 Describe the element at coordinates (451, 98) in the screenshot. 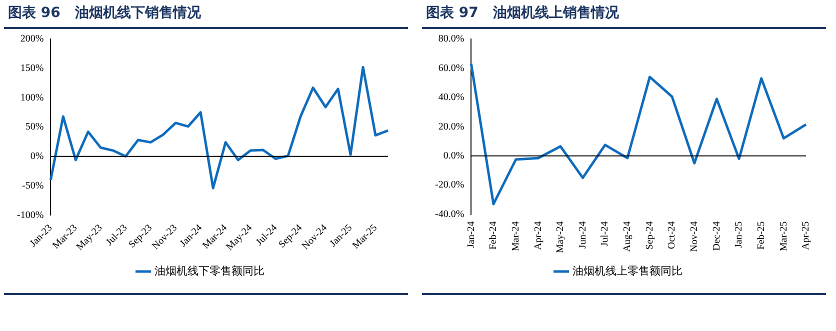

I see `y-tick-label: 40.0%` at that location.